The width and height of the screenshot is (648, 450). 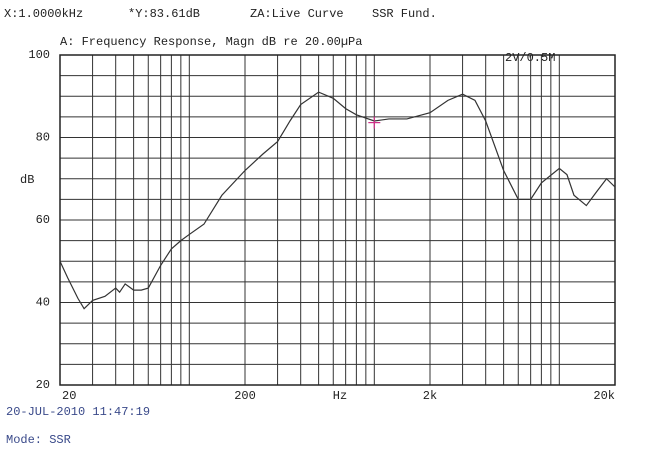 I want to click on header-ssr: SSR Fund., so click(x=404, y=14).